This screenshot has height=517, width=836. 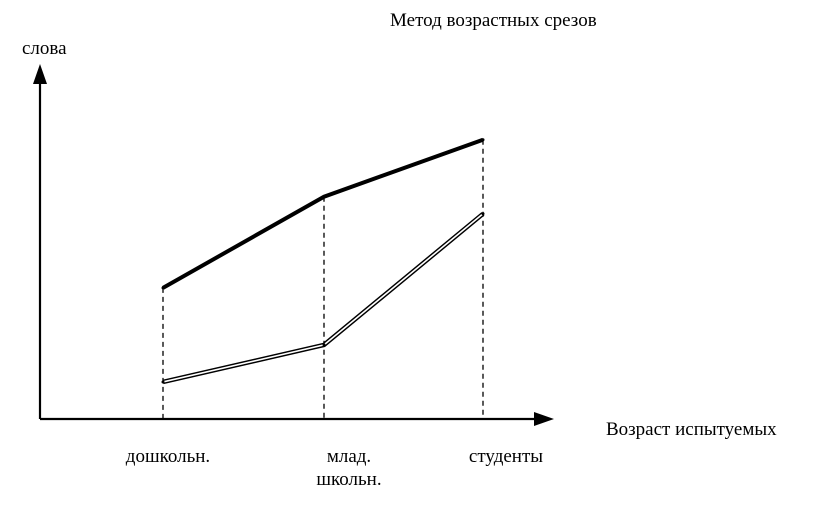 I want to click on x-tick-label-line: школьн., so click(x=349, y=479).